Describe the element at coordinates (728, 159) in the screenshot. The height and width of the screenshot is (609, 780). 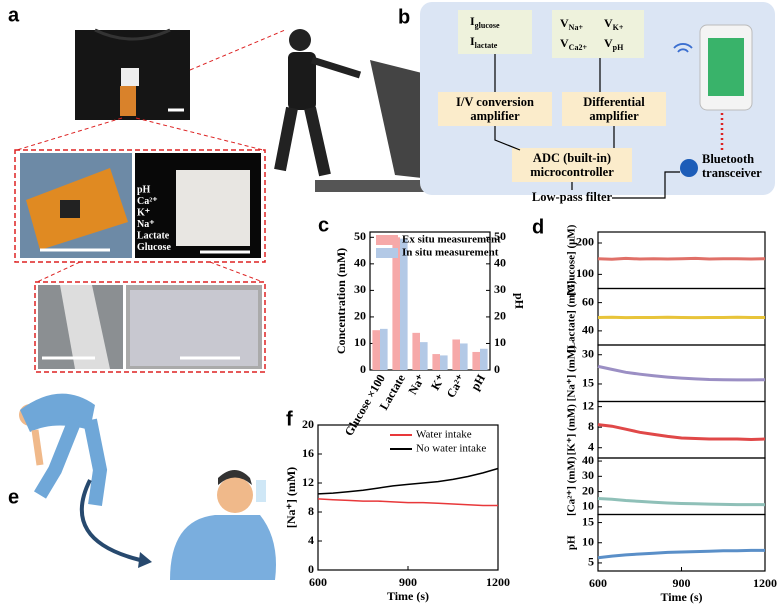
I see `block-label: Bluetooth` at that location.